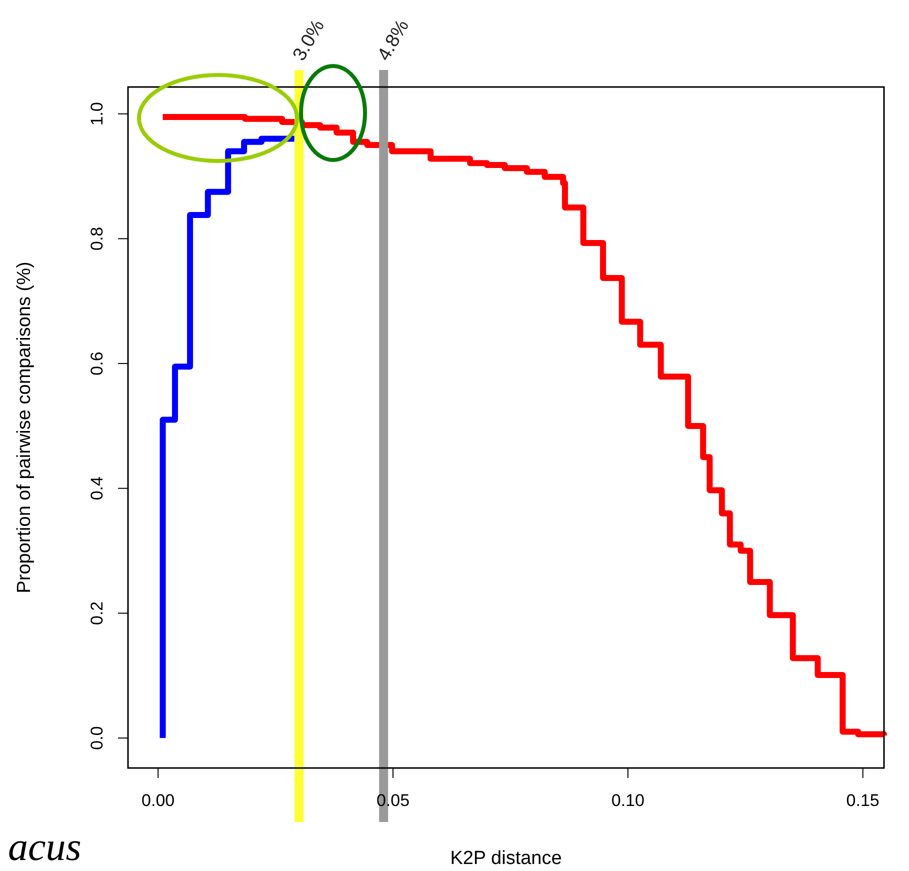 The image size is (909, 871). I want to click on text: acus, so click(45, 846).